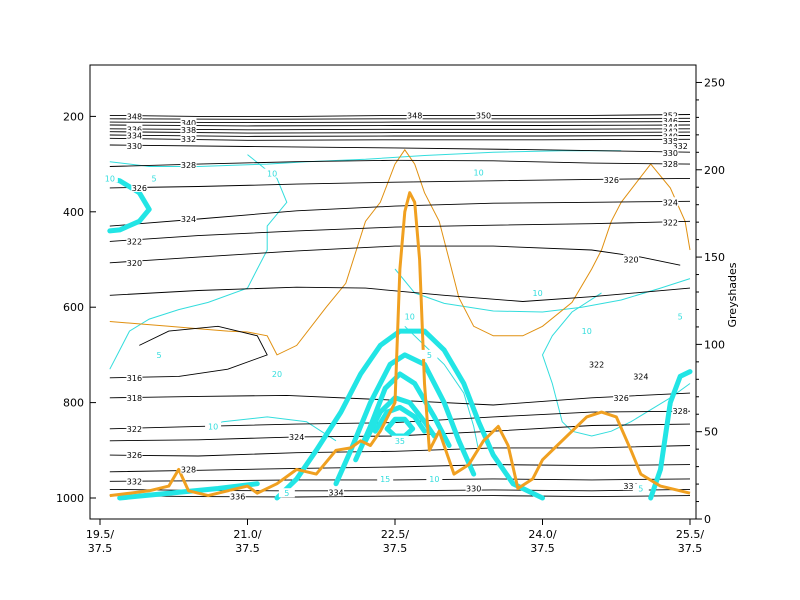  I want to click on left-tick-label: 400, so click(73, 212).